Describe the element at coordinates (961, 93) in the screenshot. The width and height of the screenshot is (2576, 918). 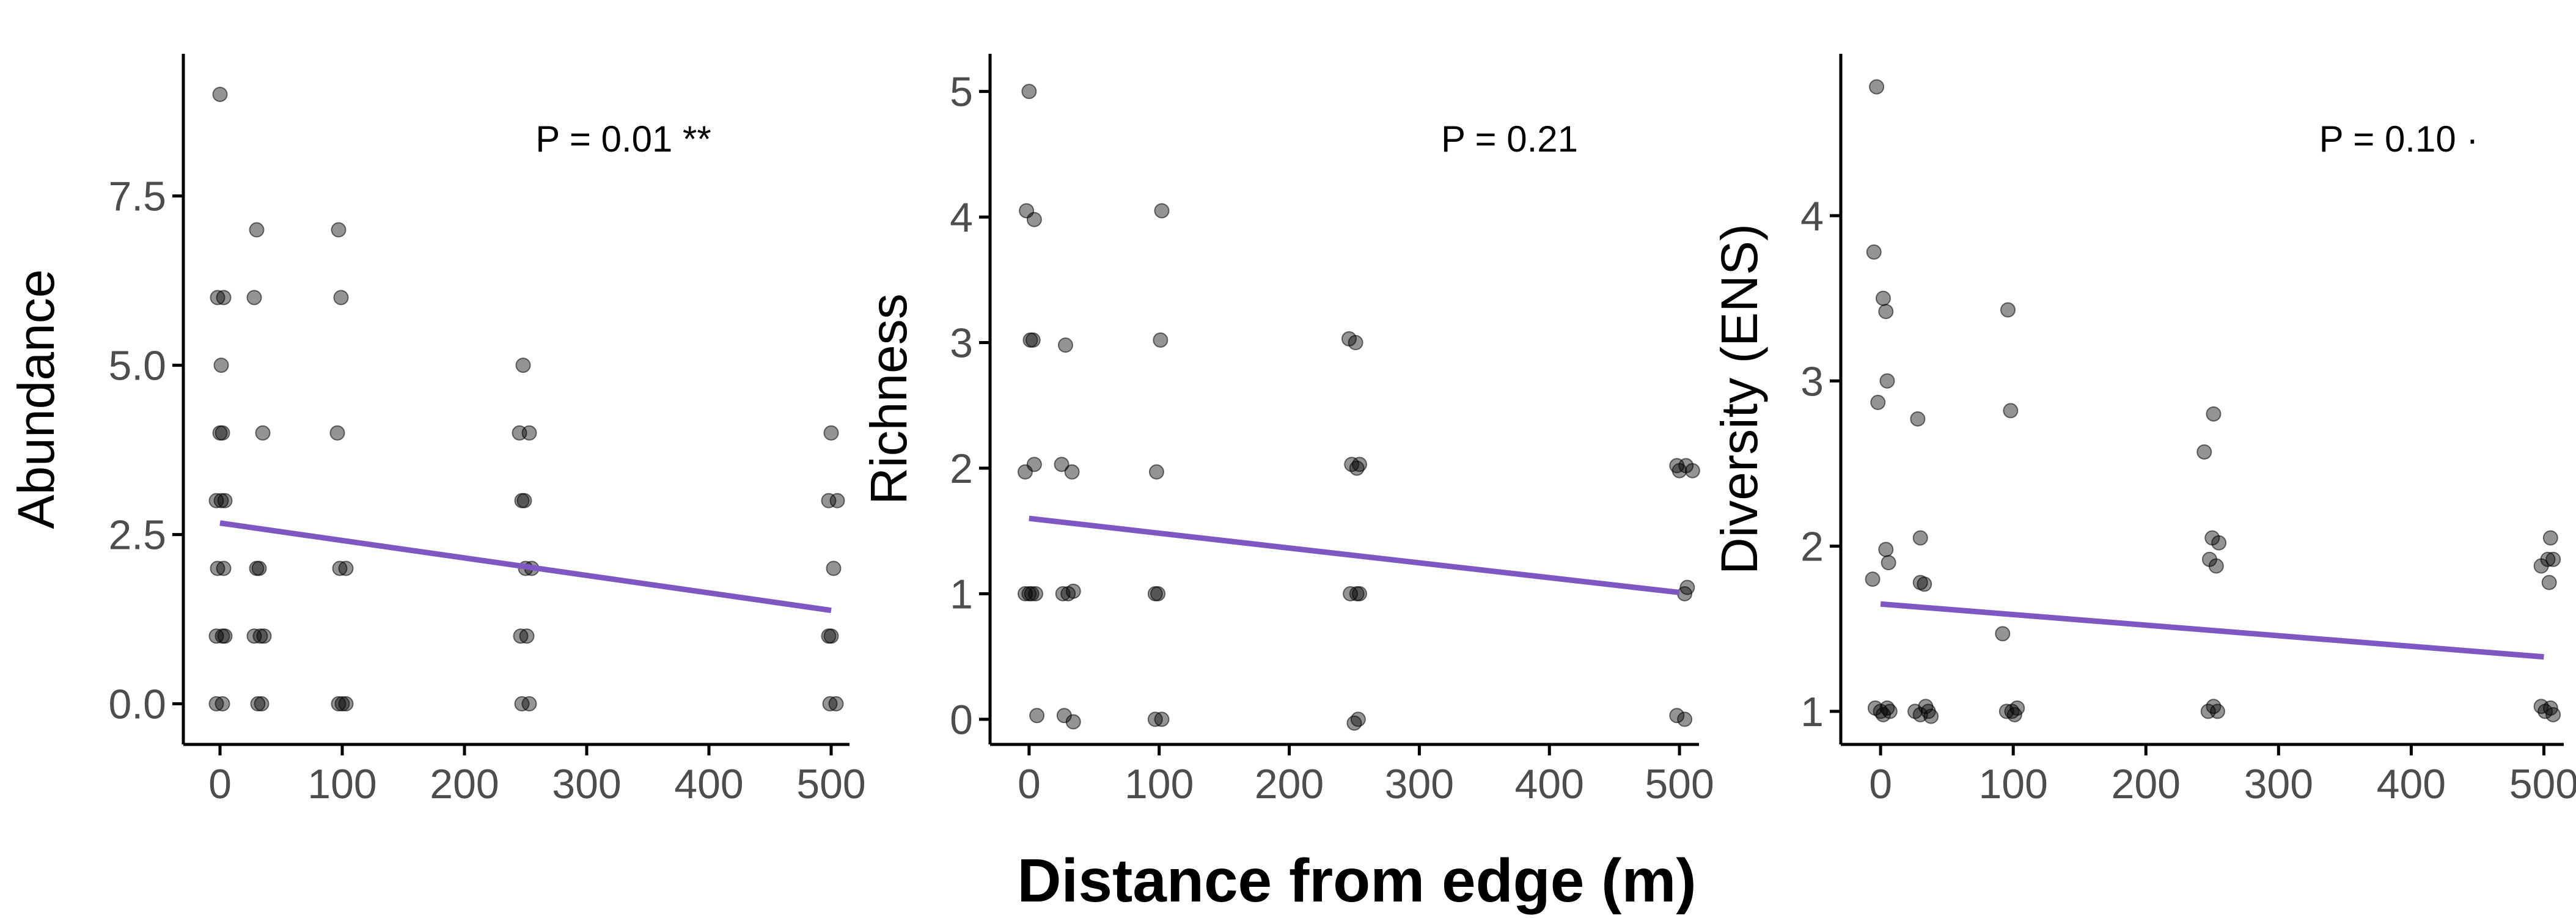
I see `y-tick-label: 5` at that location.